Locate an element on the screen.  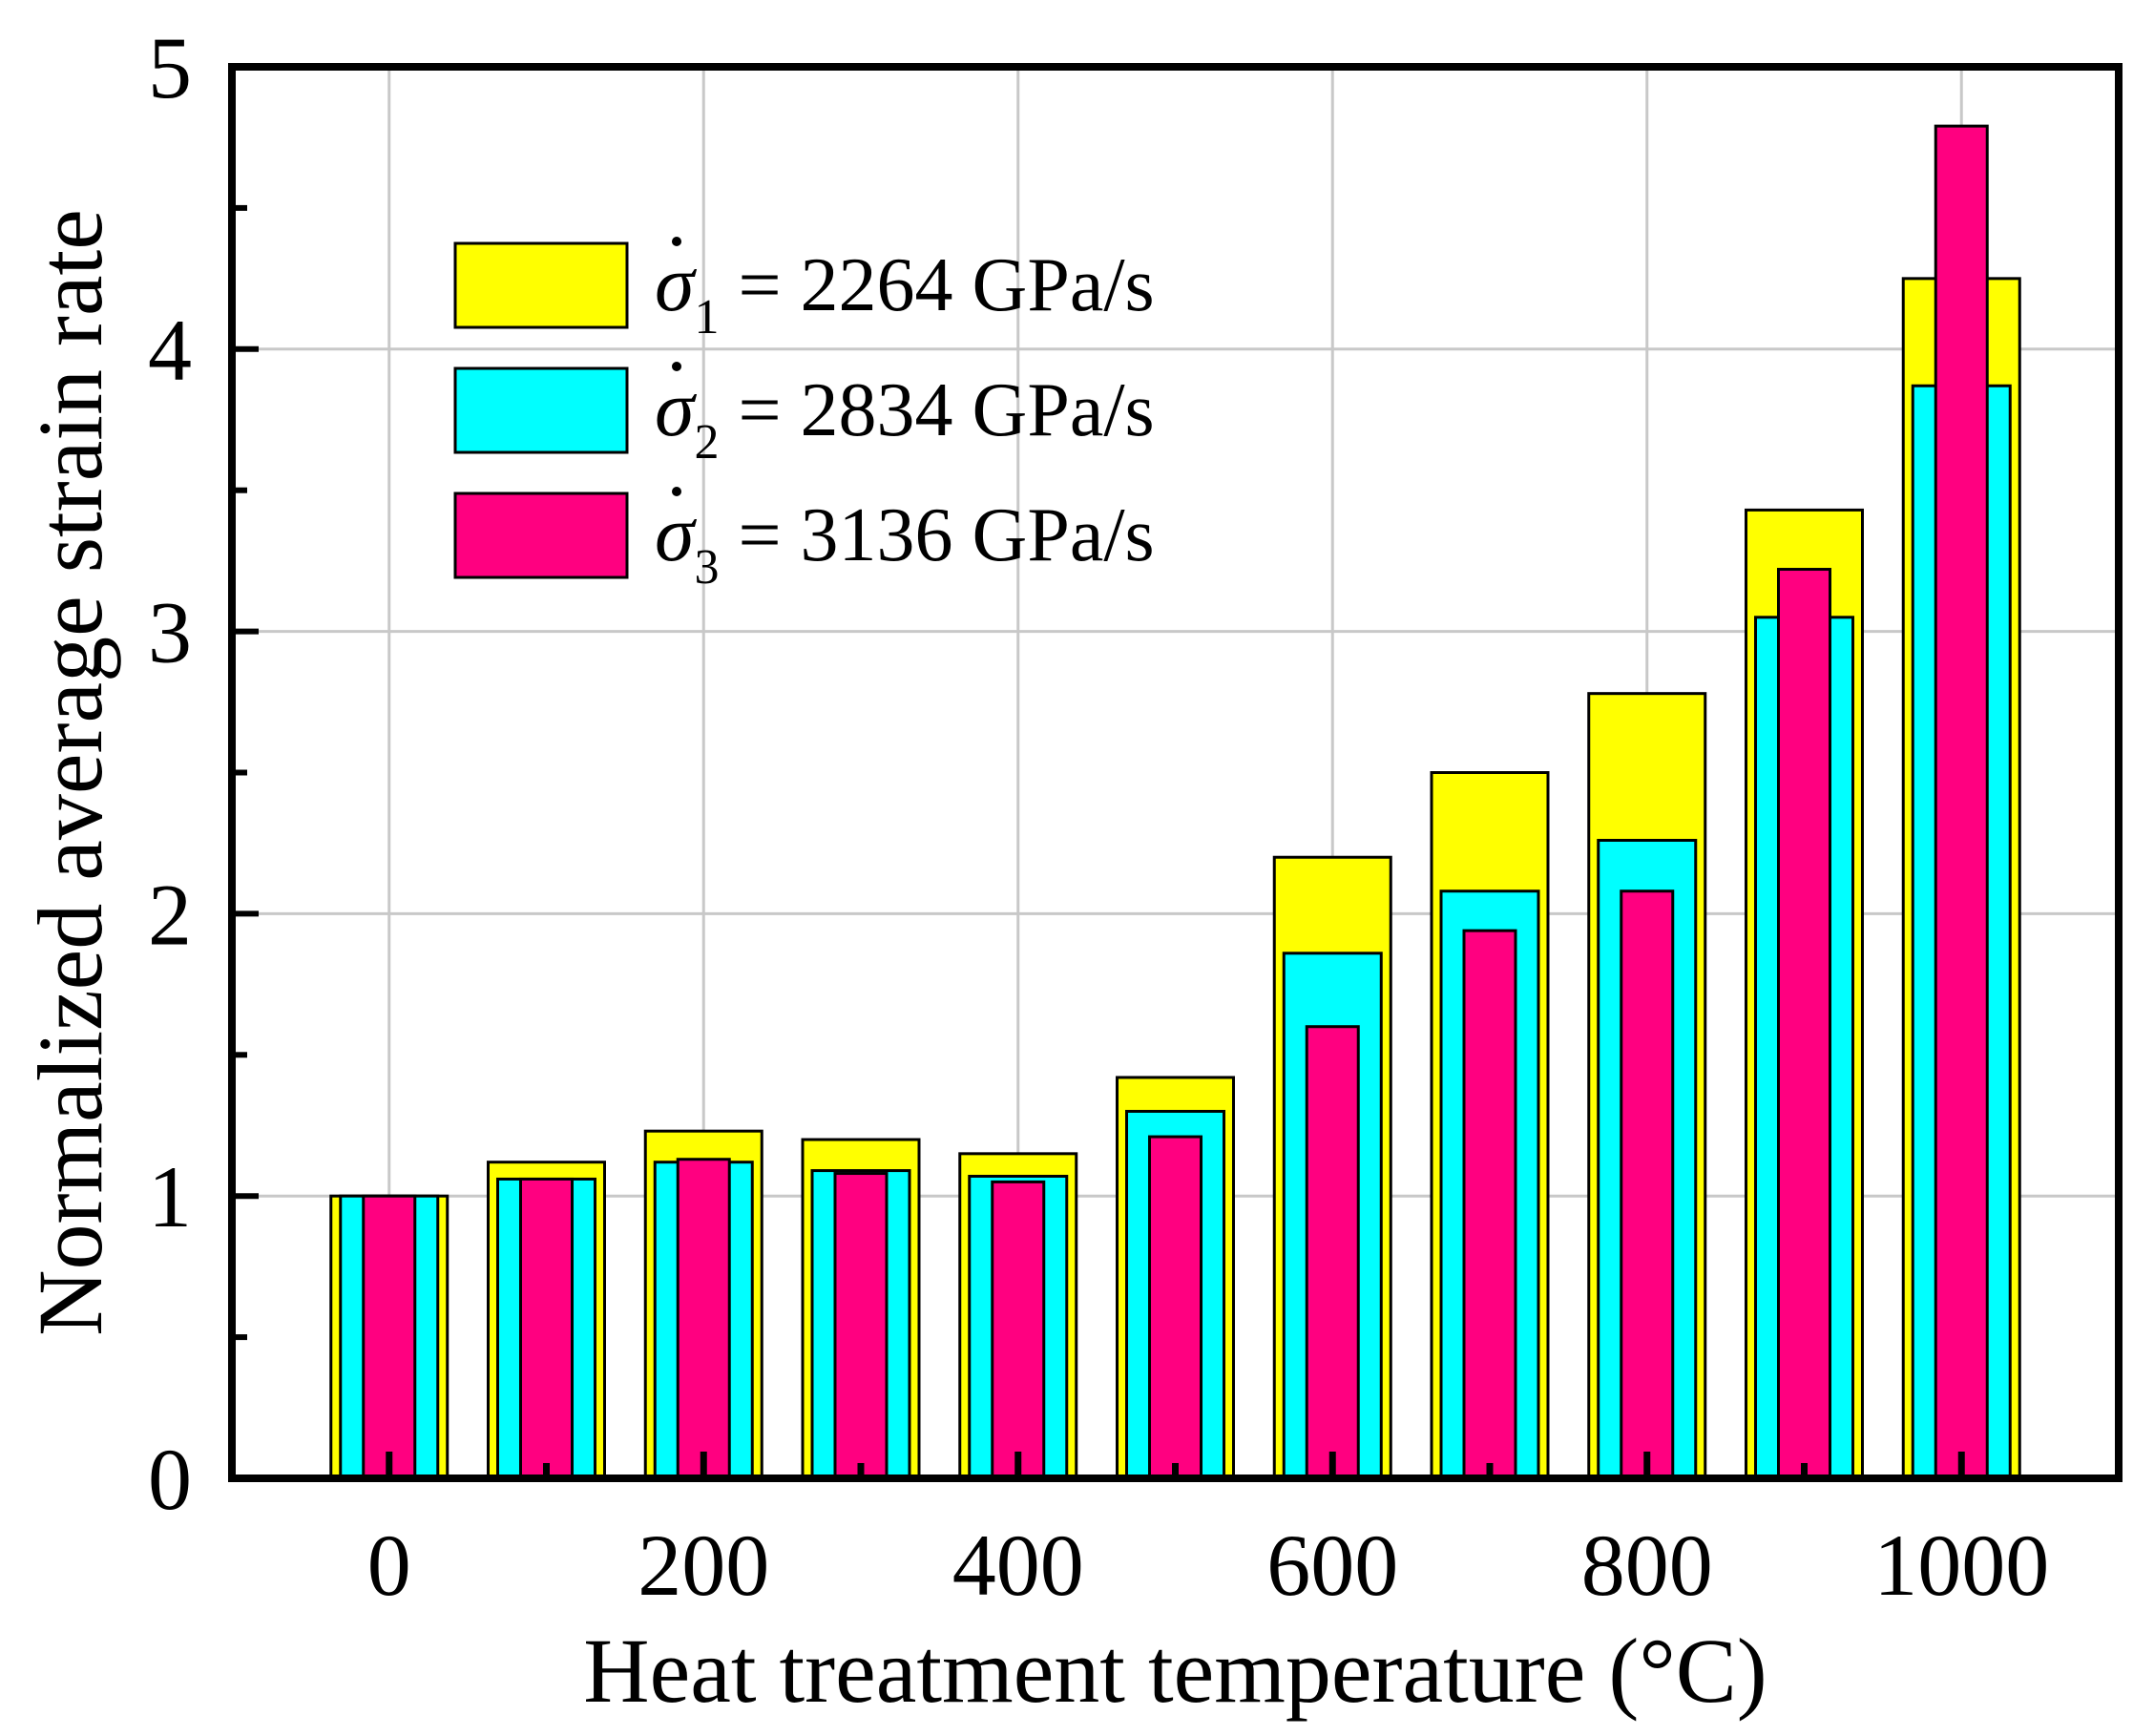
y-axis-title: Normalized average strain rate is located at coordinates (70, 772).